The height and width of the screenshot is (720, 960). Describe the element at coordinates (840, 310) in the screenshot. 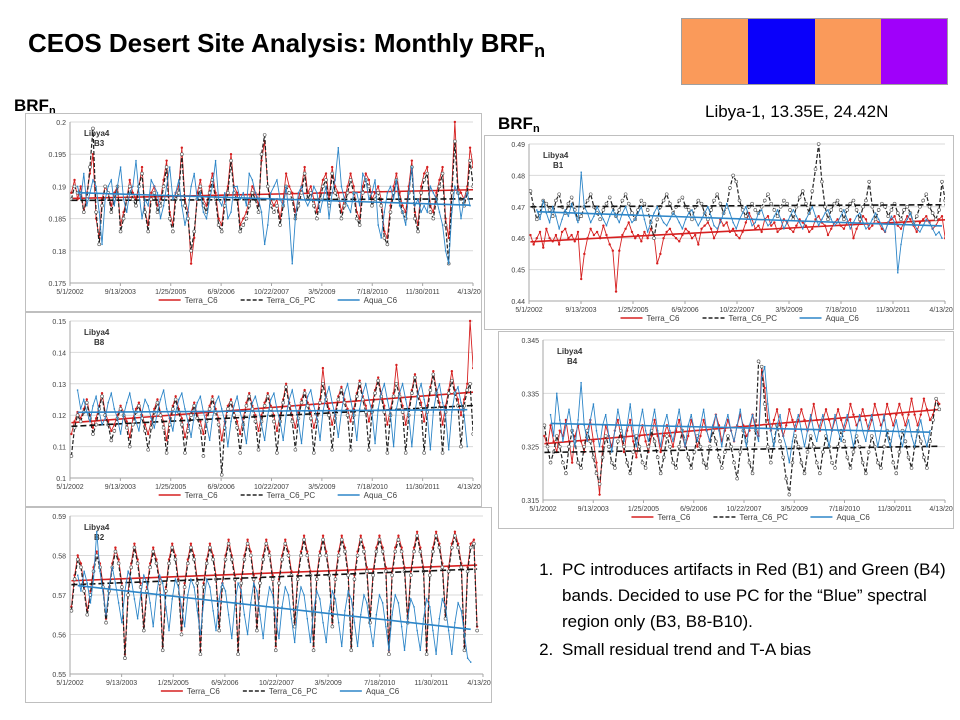

I see `x-tick-label: 7/18/2010` at that location.